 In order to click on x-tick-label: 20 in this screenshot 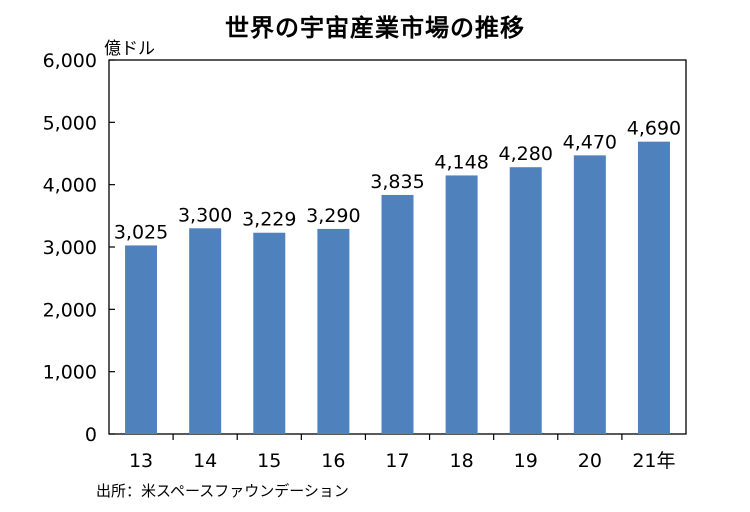, I will do `click(590, 461)`.